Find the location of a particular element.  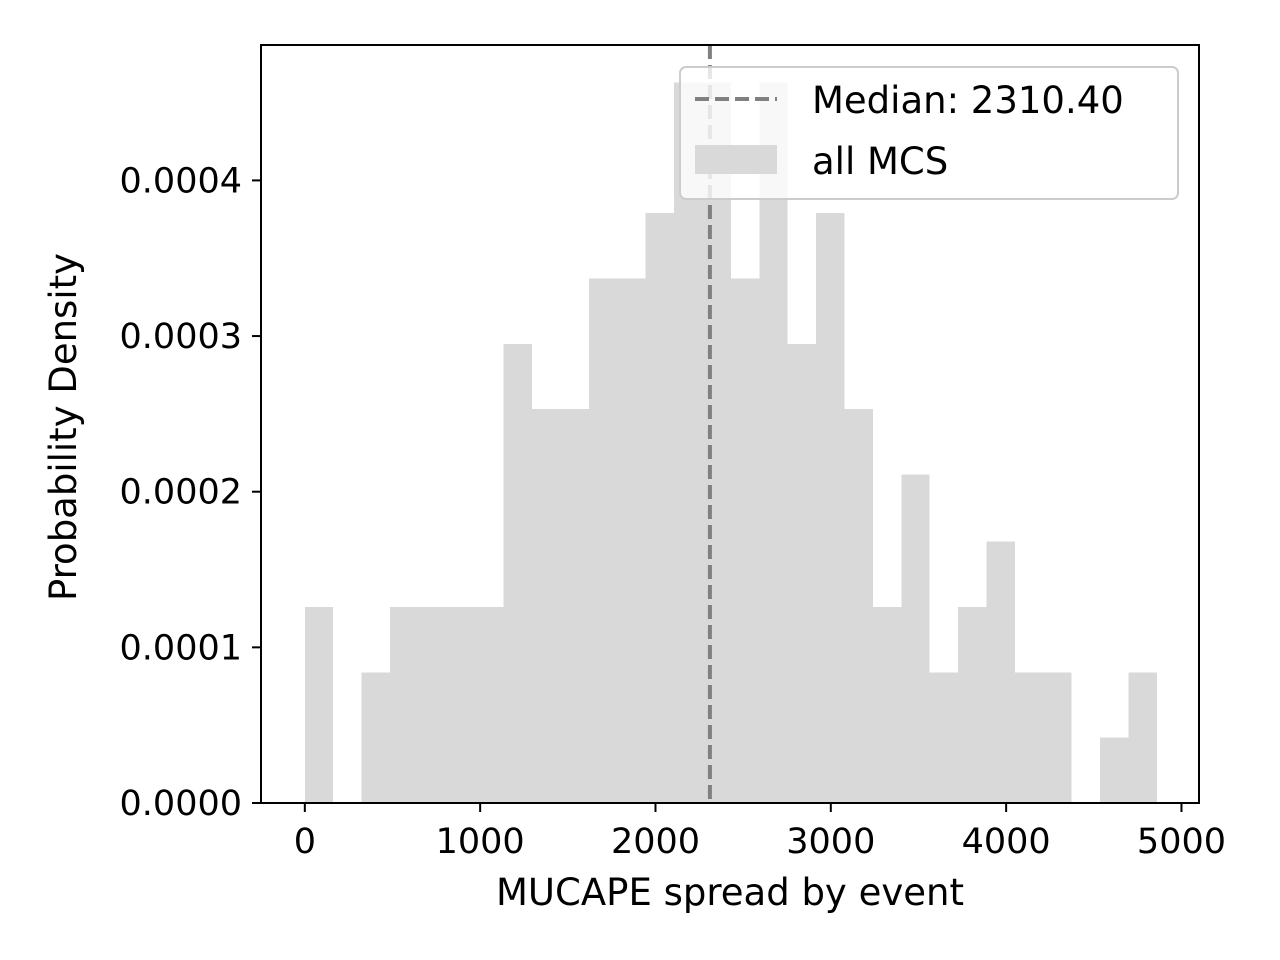

legend-box is located at coordinates (929, 133).